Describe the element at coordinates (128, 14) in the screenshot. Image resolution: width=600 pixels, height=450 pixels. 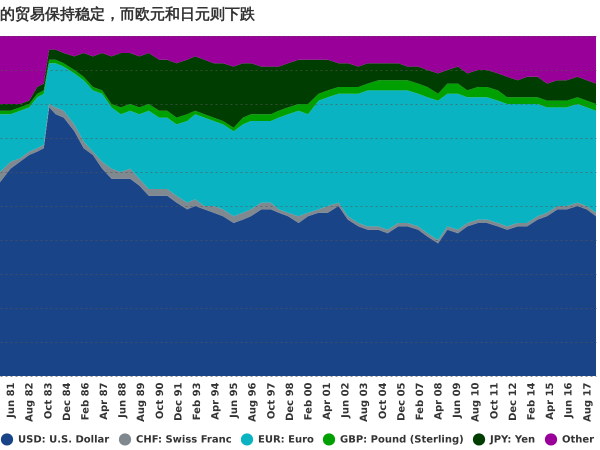
I see `chart-title: 的贸易保持稳定，而欧元和日元则下跌` at that location.